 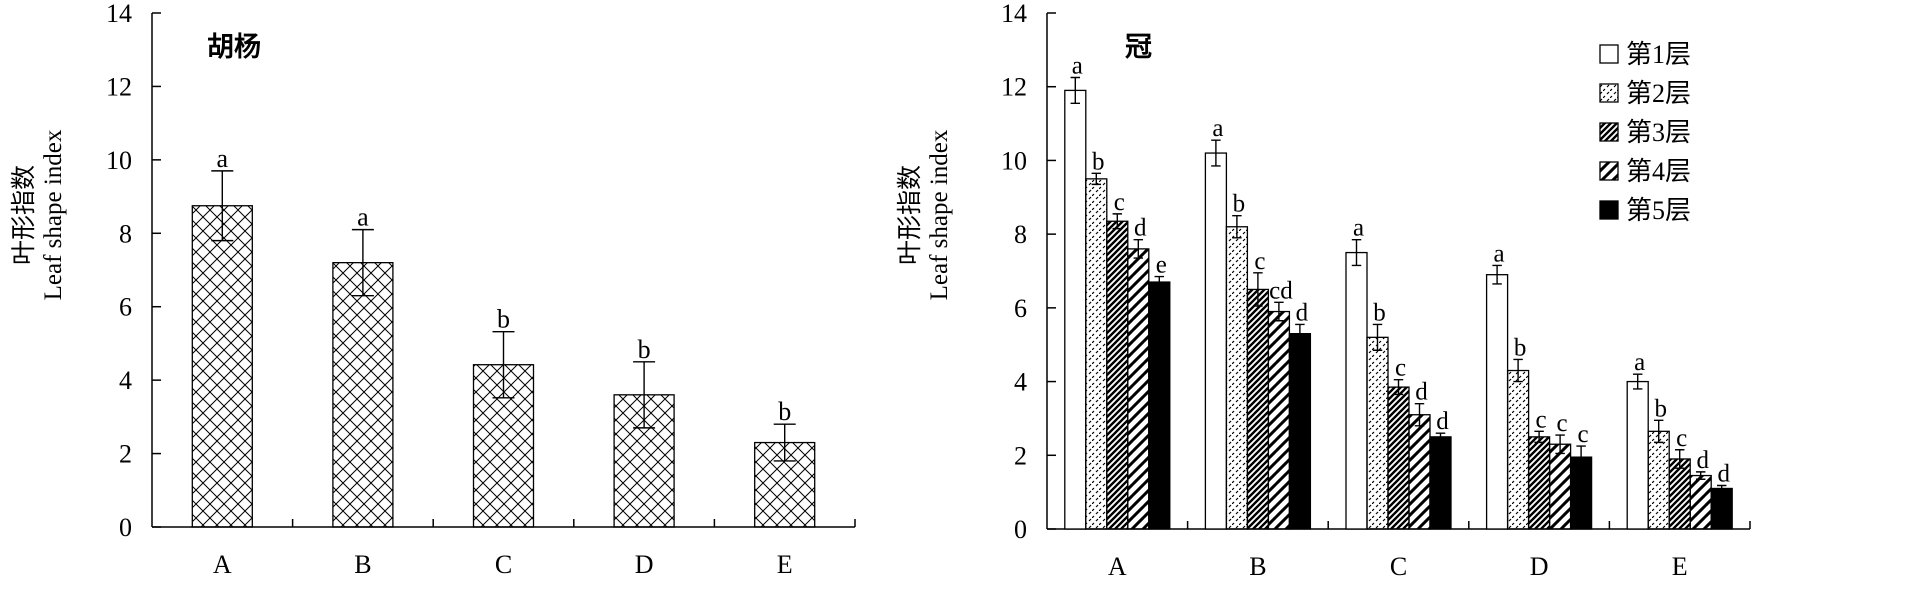 I want to click on legend-label: 第4层, so click(x=1658, y=171).